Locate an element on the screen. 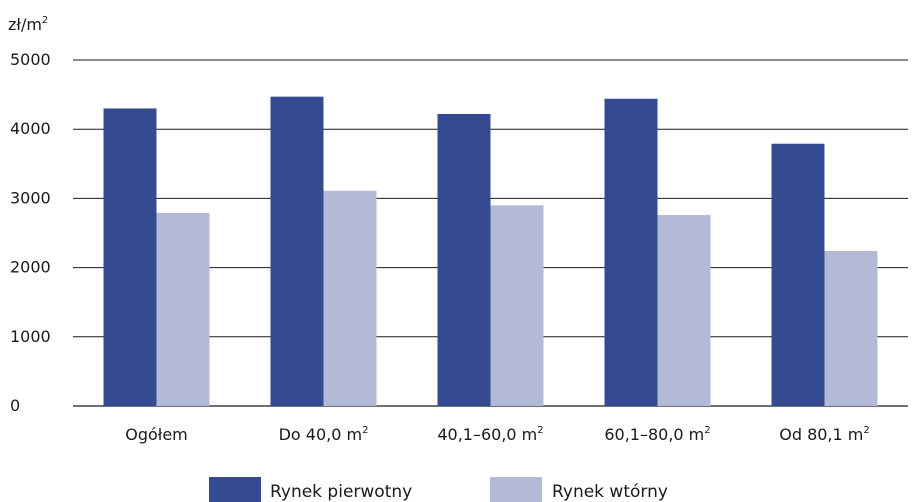 This screenshot has height=502, width=918. y-tick-labels: 0 1000 2000 3000 4000 5000 is located at coordinates (30, 232).